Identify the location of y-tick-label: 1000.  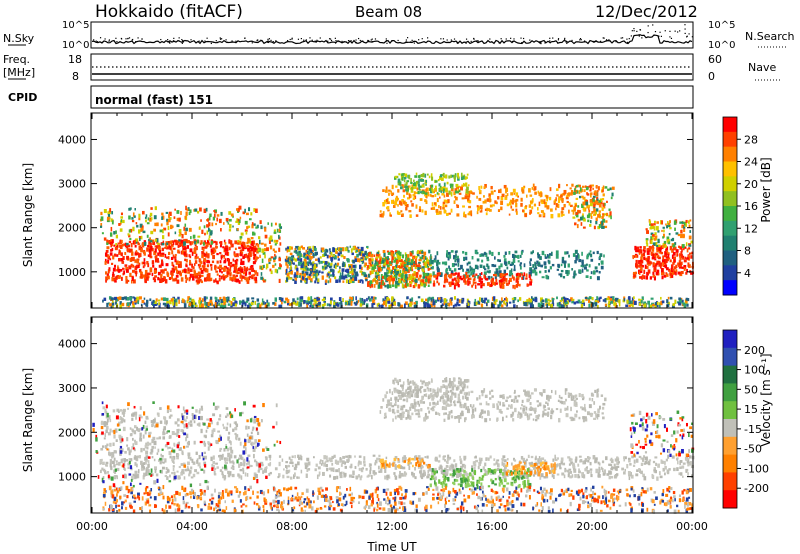
(72, 272).